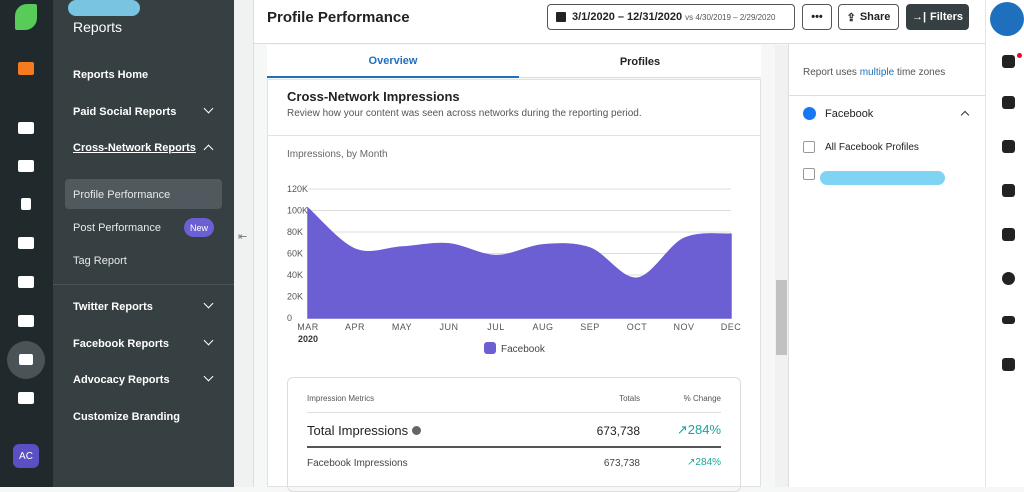  Describe the element at coordinates (26, 456) in the screenshot. I see `avatar: AC` at that location.